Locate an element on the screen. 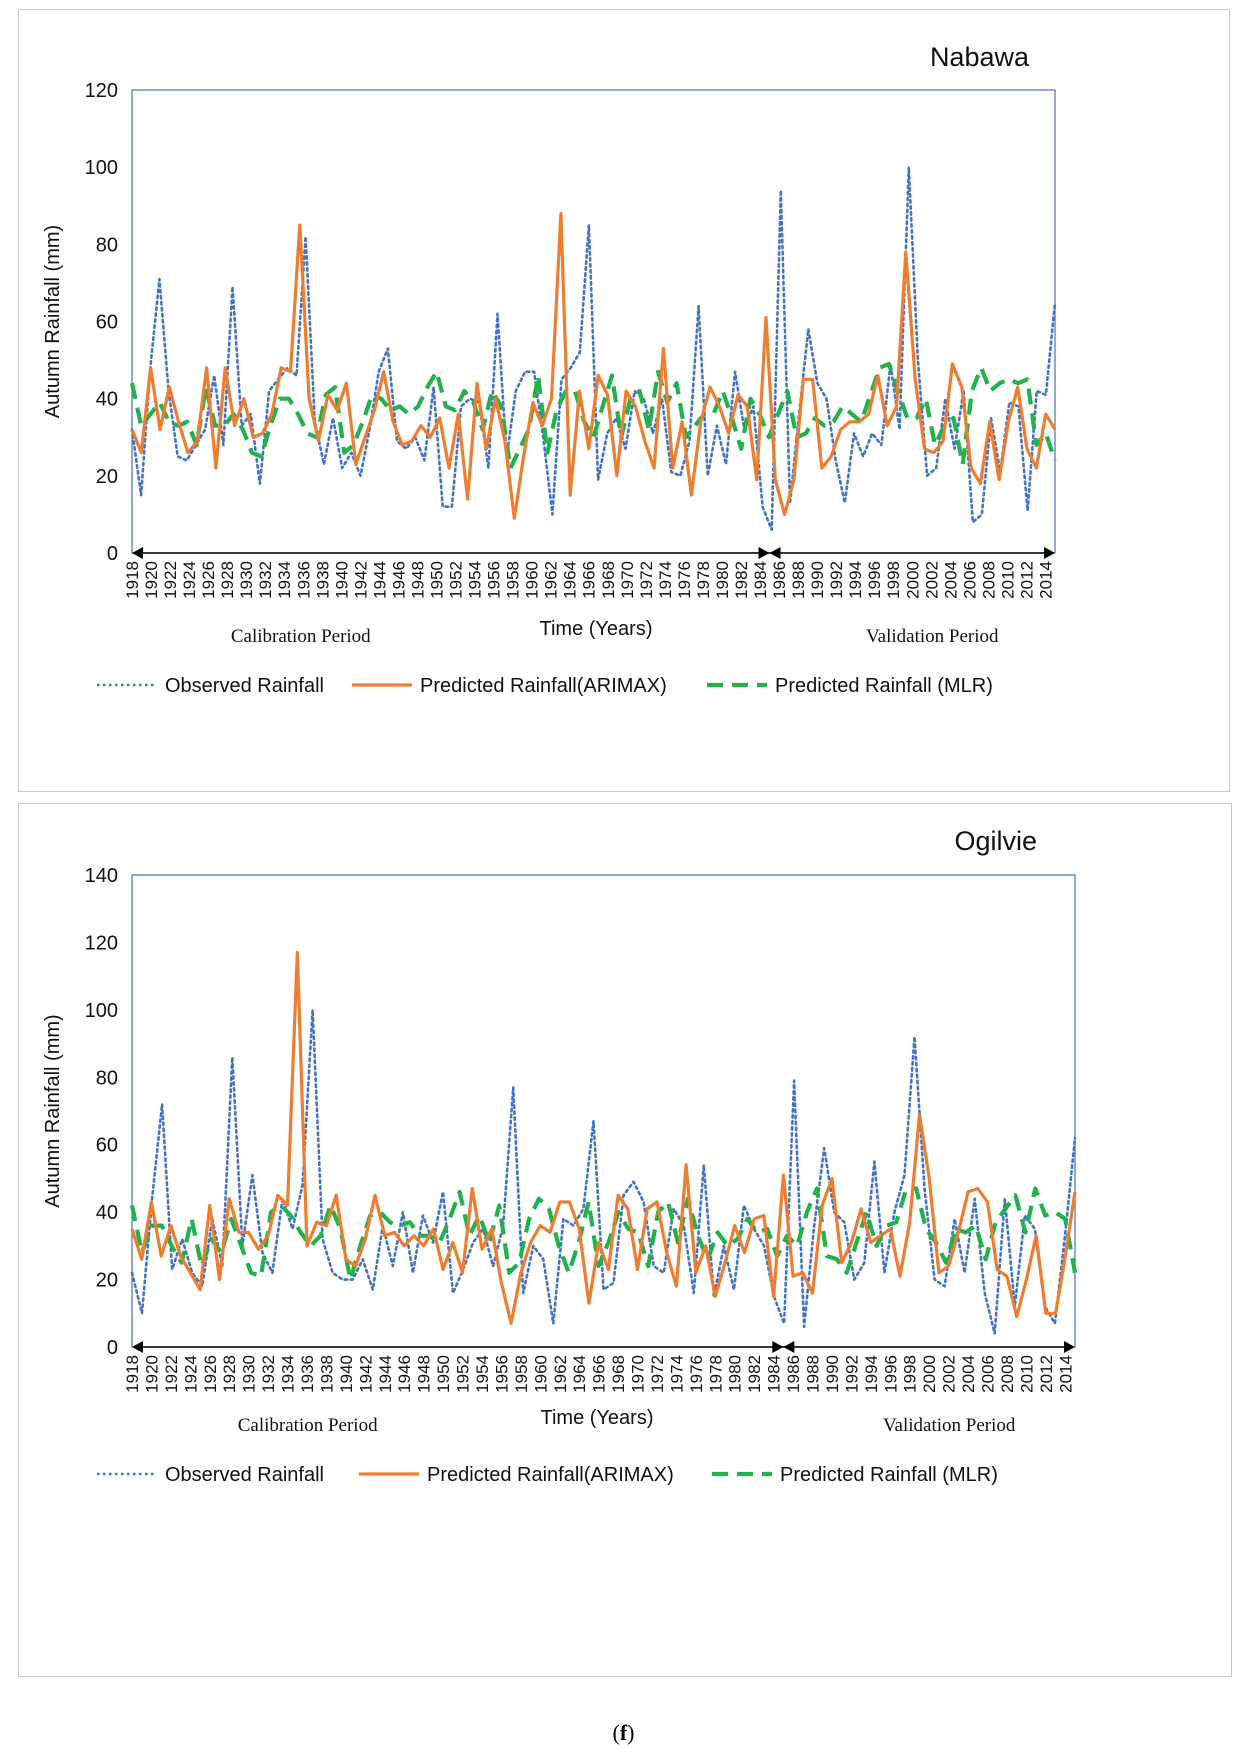 Image resolution: width=1247 pixels, height=1758 pixels. x-tick-label: 1968 is located at coordinates (618, 1374).